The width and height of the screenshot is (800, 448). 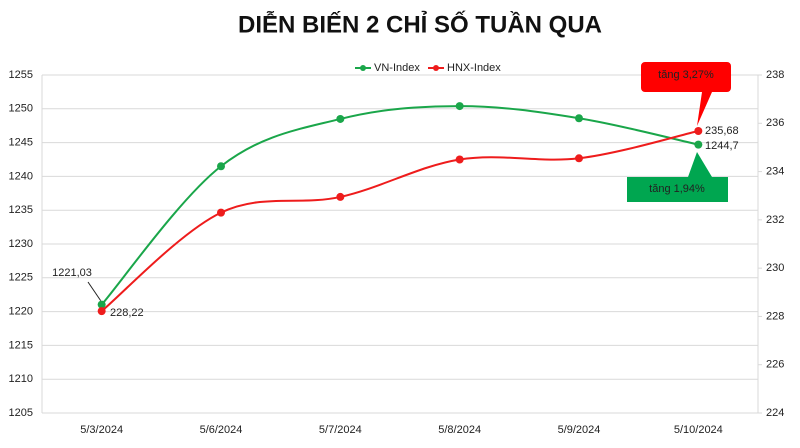 What do you see at coordinates (94, 291) in the screenshot?
I see `label-leader` at bounding box center [94, 291].